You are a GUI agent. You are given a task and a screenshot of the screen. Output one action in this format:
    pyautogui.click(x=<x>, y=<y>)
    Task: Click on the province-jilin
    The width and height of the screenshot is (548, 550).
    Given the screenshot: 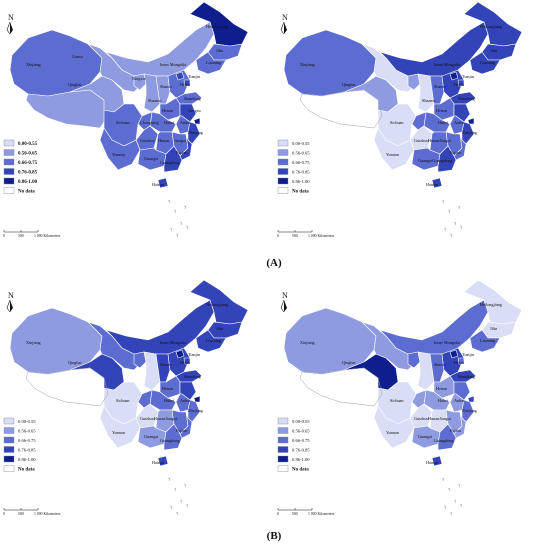 What is the action you would take?
    pyautogui.click(x=225, y=52)
    